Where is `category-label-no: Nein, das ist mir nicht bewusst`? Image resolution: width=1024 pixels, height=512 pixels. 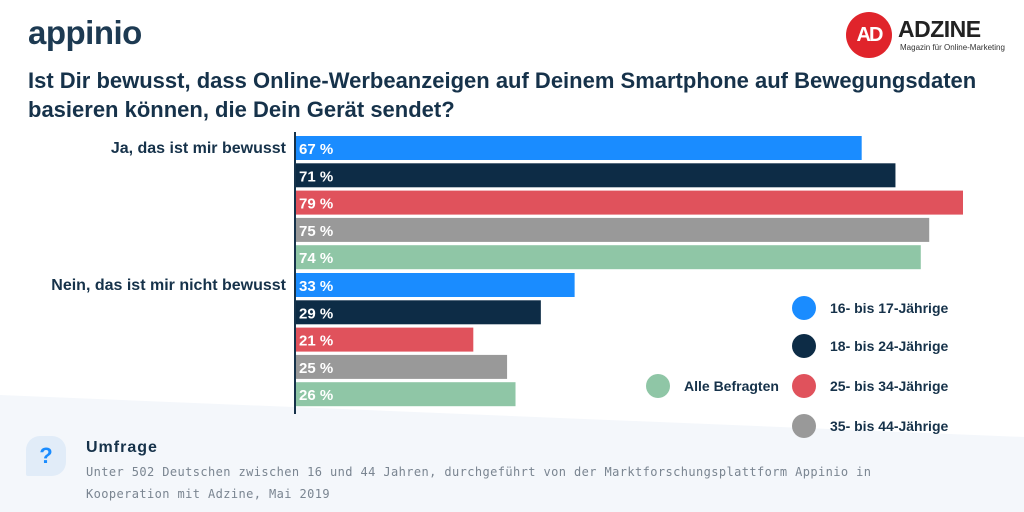 category-label-no: Nein, das ist mir nicht bewusst is located at coordinates (168, 285).